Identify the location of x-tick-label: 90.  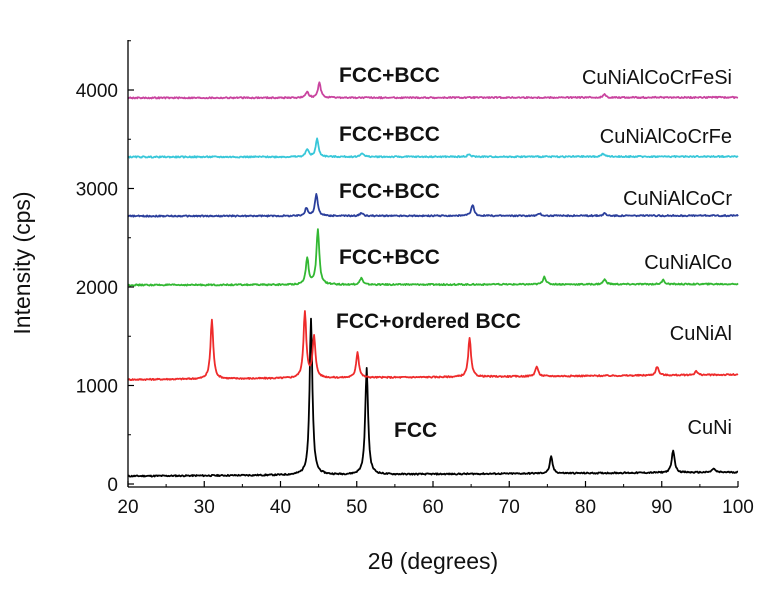
(661, 507).